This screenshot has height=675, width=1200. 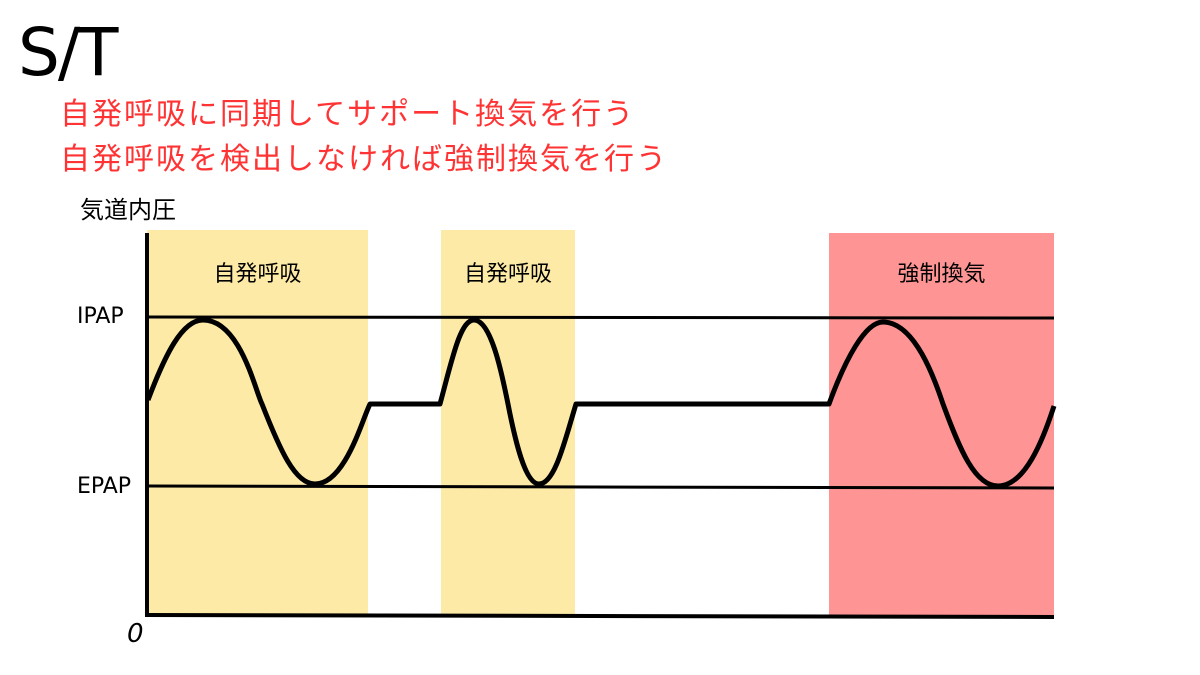 I want to click on y-axis-label: 気道内圧, so click(x=128, y=210).